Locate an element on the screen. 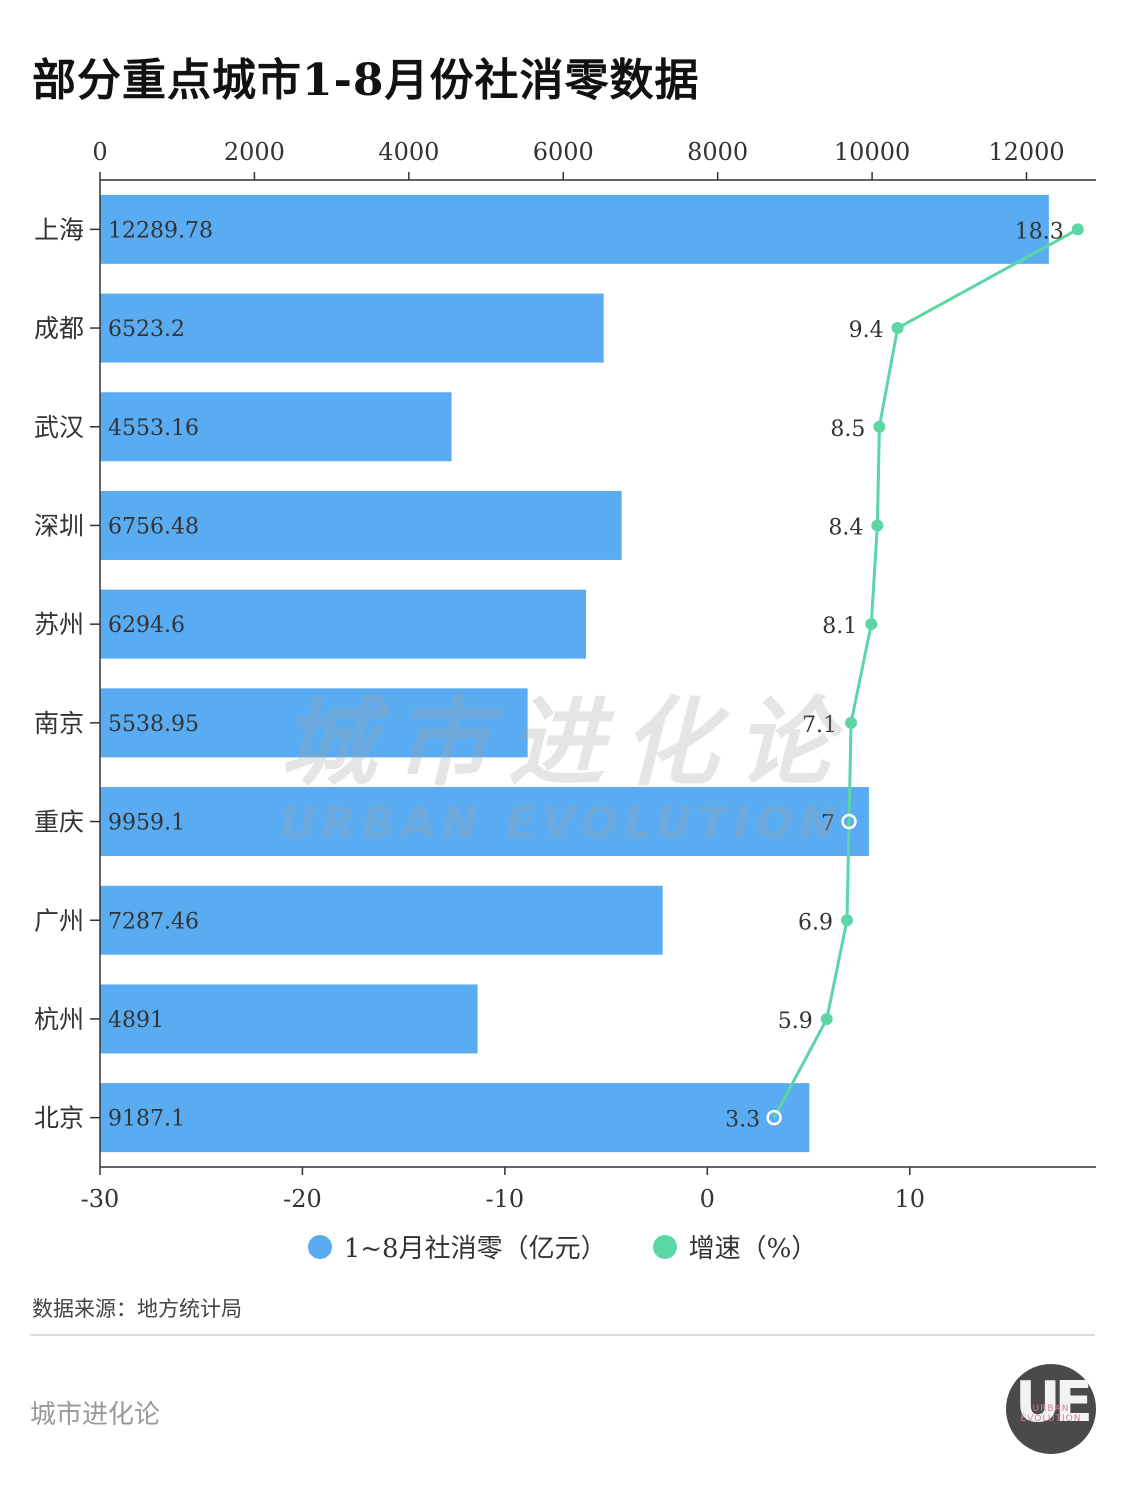  growth-value-label: 18.3 is located at coordinates (1039, 231).